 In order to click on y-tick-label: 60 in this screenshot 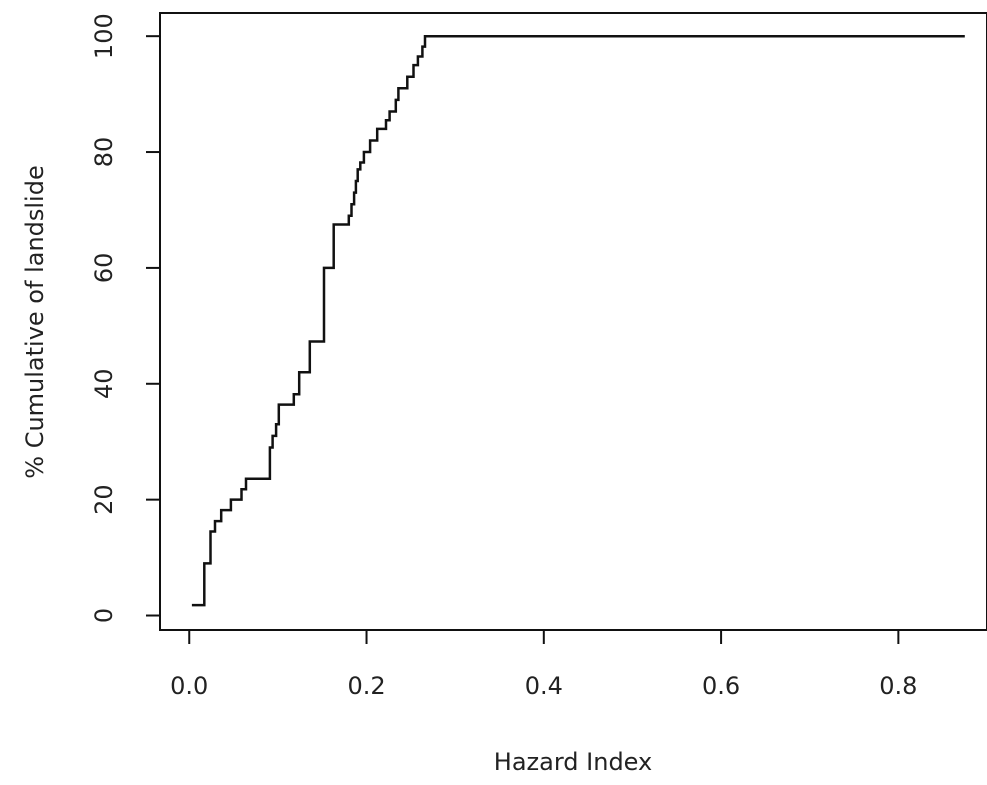, I will do `click(104, 268)`.